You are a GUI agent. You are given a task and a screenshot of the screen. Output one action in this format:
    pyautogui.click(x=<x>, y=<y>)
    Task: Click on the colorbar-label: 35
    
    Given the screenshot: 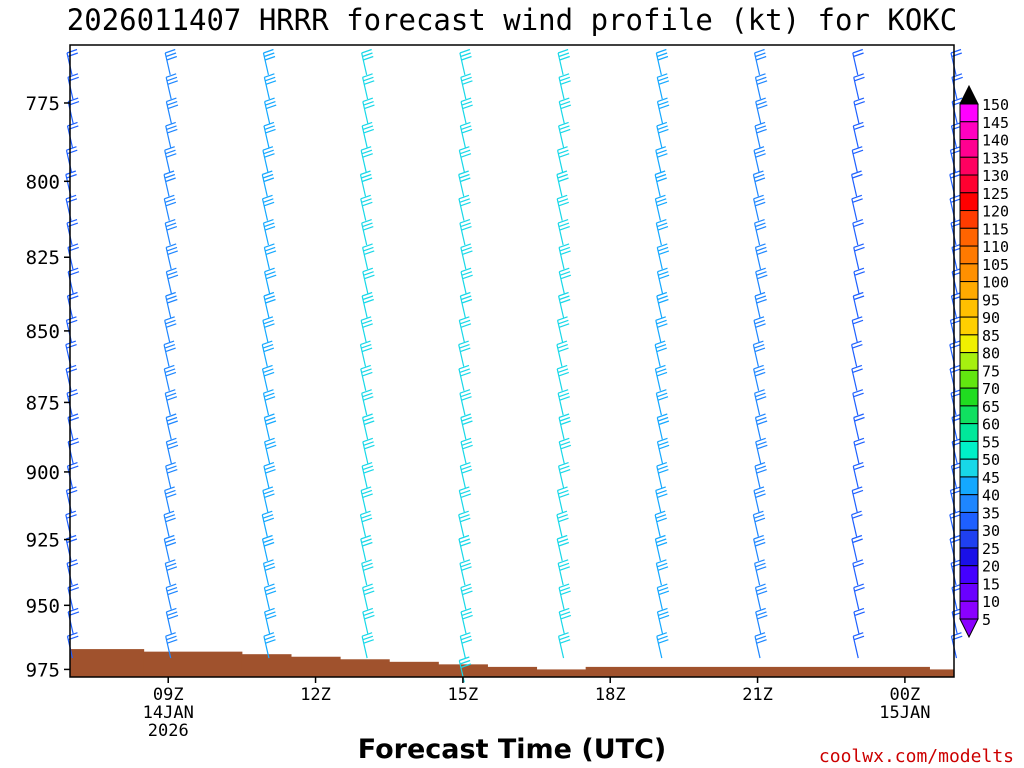 What is the action you would take?
    pyautogui.click(x=991, y=513)
    